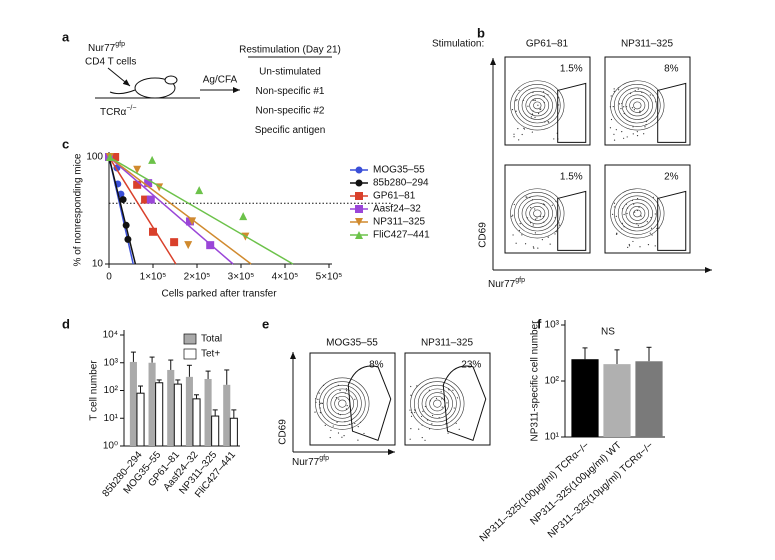 The image size is (775, 560). I want to click on restim-title: Restimulation (Day 21), so click(290, 50).